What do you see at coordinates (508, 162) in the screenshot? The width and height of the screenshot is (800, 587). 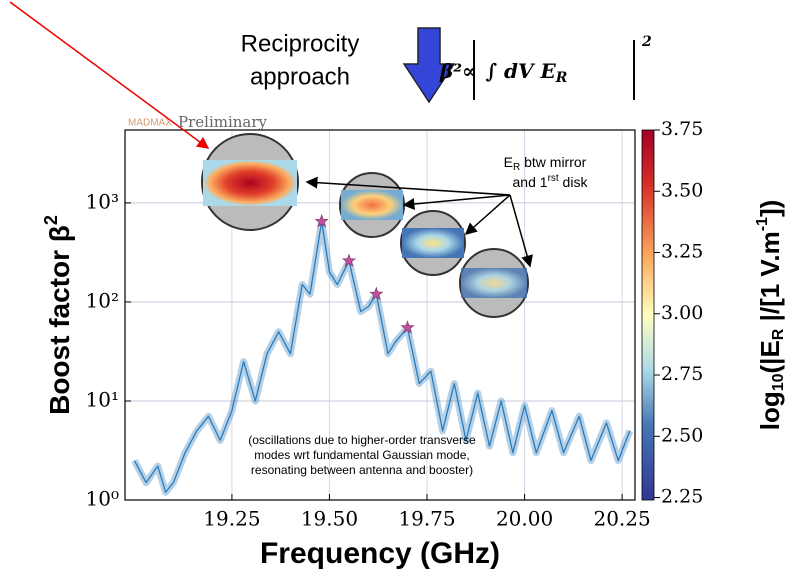 I see `note-part: E` at bounding box center [508, 162].